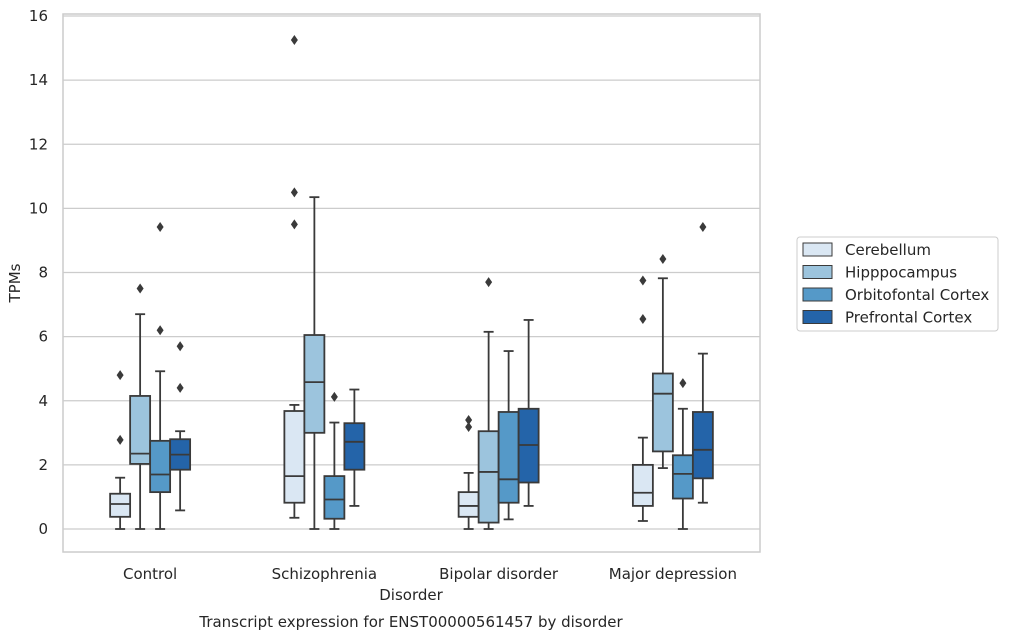 The width and height of the screenshot is (1009, 639). I want to click on x-tick-label: Control, so click(150, 574).